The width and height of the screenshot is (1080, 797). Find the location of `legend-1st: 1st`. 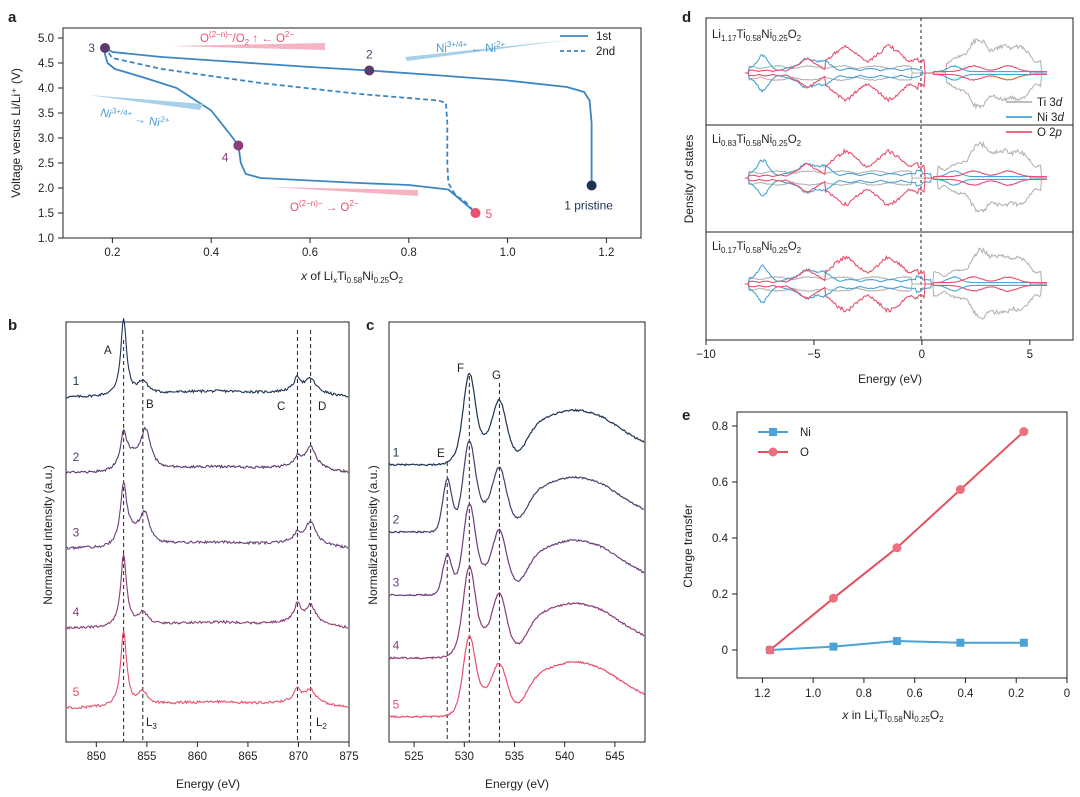

legend-1st: 1st is located at coordinates (604, 37).